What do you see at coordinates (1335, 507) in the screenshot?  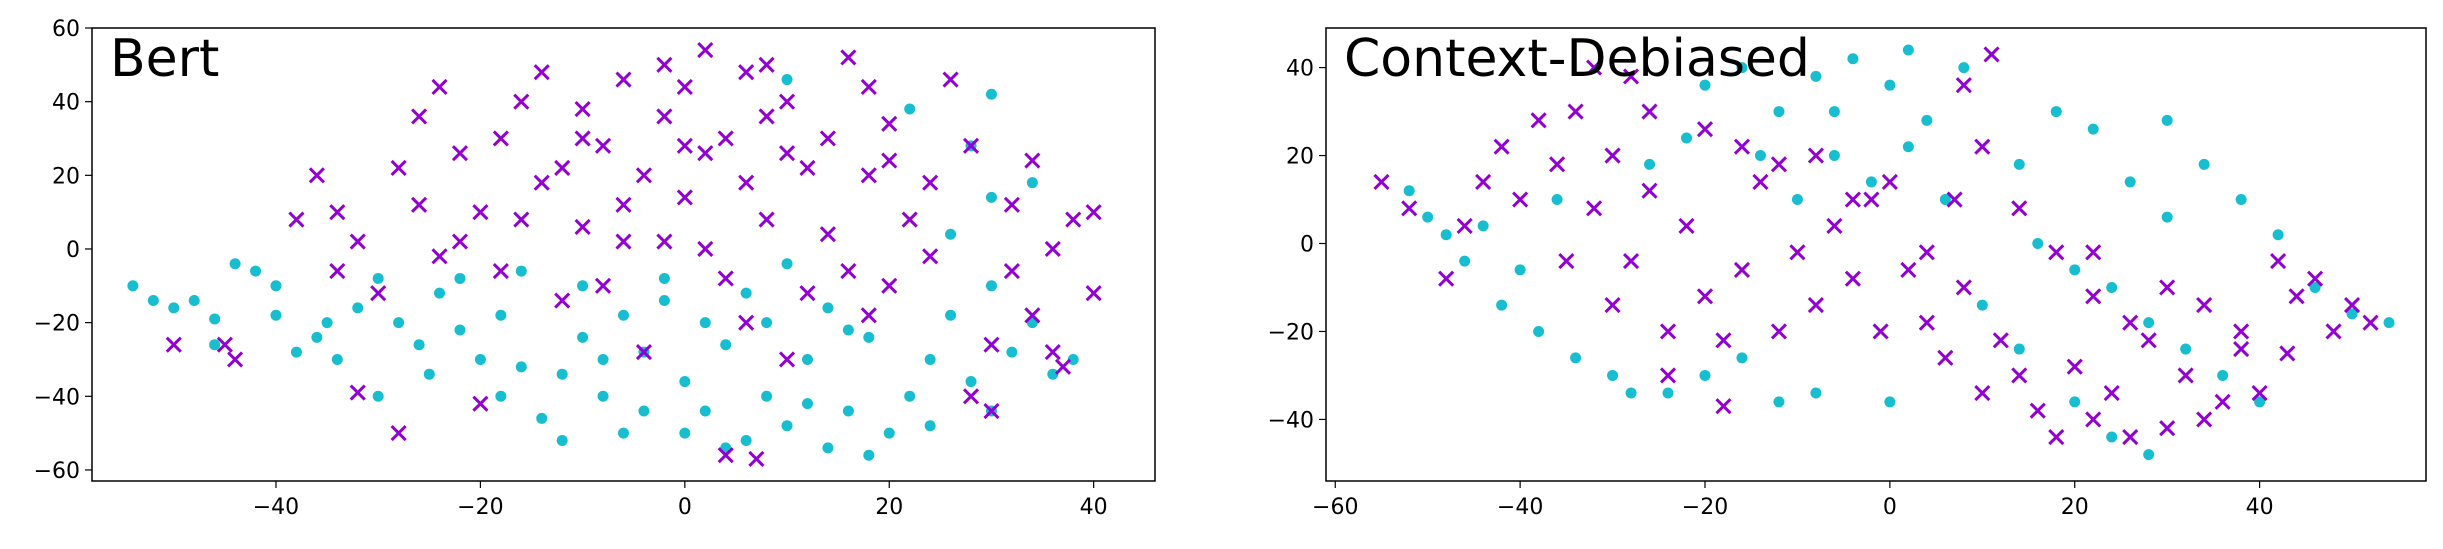 I see `x-tick-label: −60` at bounding box center [1335, 507].